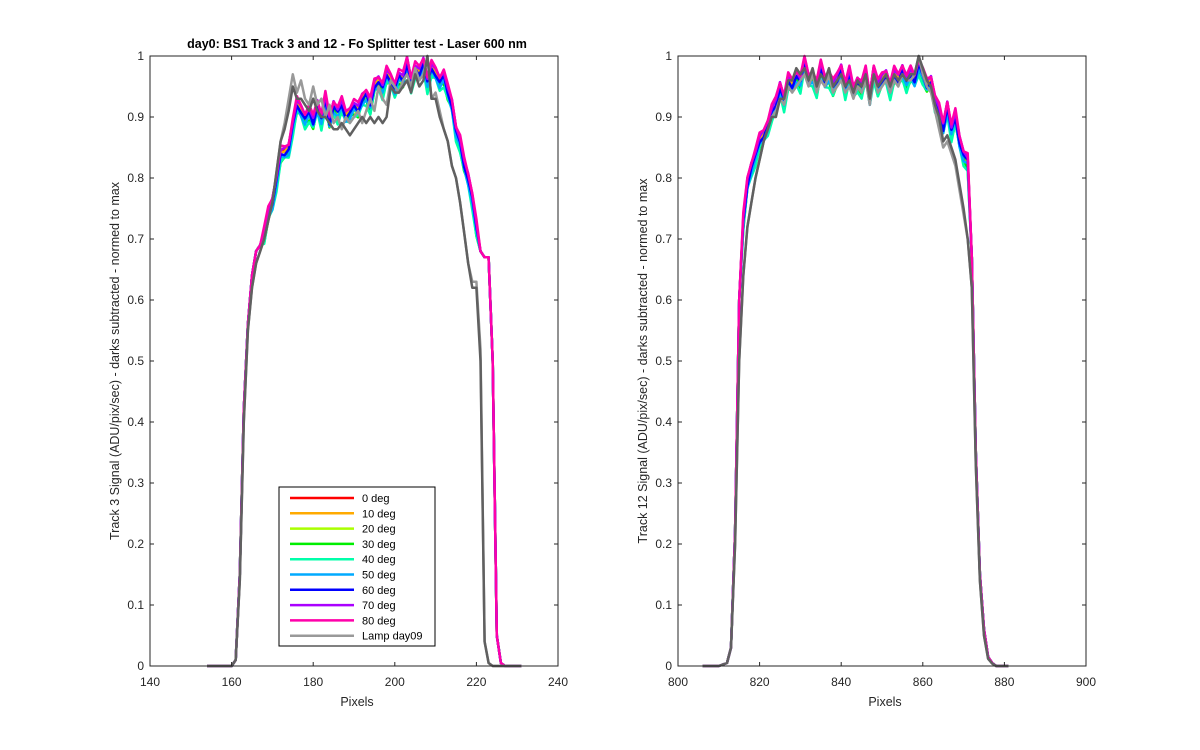  I want to click on legend-entry: 10 deg, so click(379, 514).